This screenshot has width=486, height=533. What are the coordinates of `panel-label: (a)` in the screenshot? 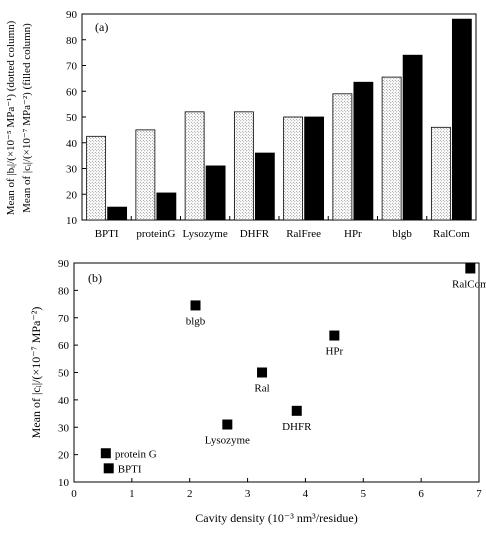 It's located at (101, 27).